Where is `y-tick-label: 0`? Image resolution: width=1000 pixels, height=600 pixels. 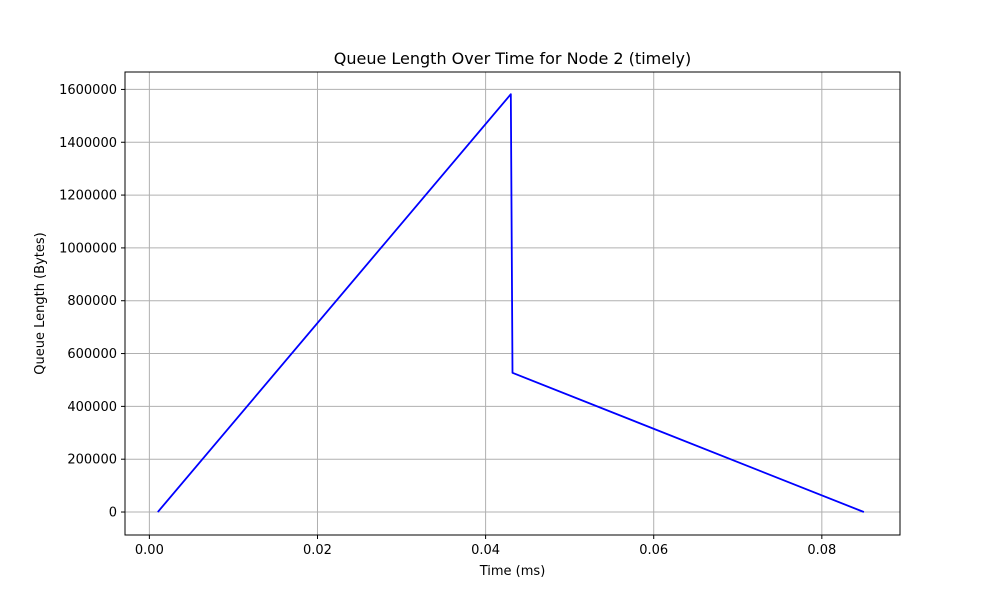 y-tick-label: 0 is located at coordinates (113, 513).